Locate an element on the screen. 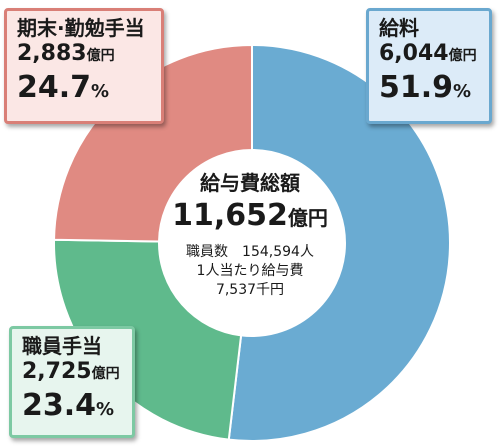  slice-amount: 2,725億円 is located at coordinates (71, 371).